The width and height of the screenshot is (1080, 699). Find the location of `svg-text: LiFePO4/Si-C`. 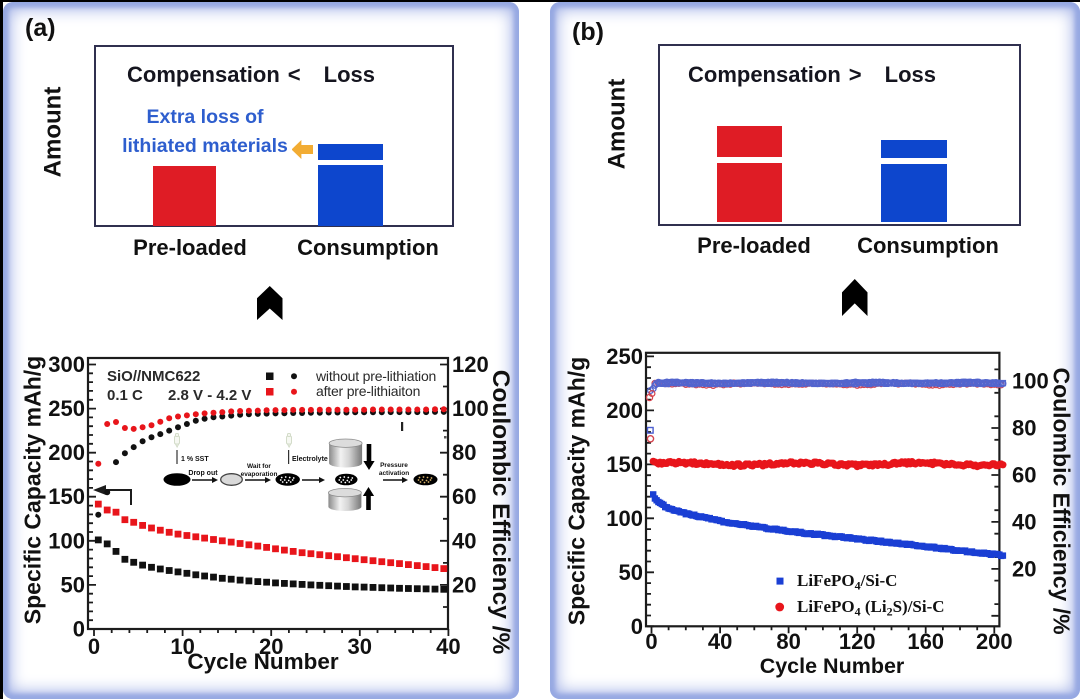

svg-text: LiFePO4/Si-C is located at coordinates (847, 582).